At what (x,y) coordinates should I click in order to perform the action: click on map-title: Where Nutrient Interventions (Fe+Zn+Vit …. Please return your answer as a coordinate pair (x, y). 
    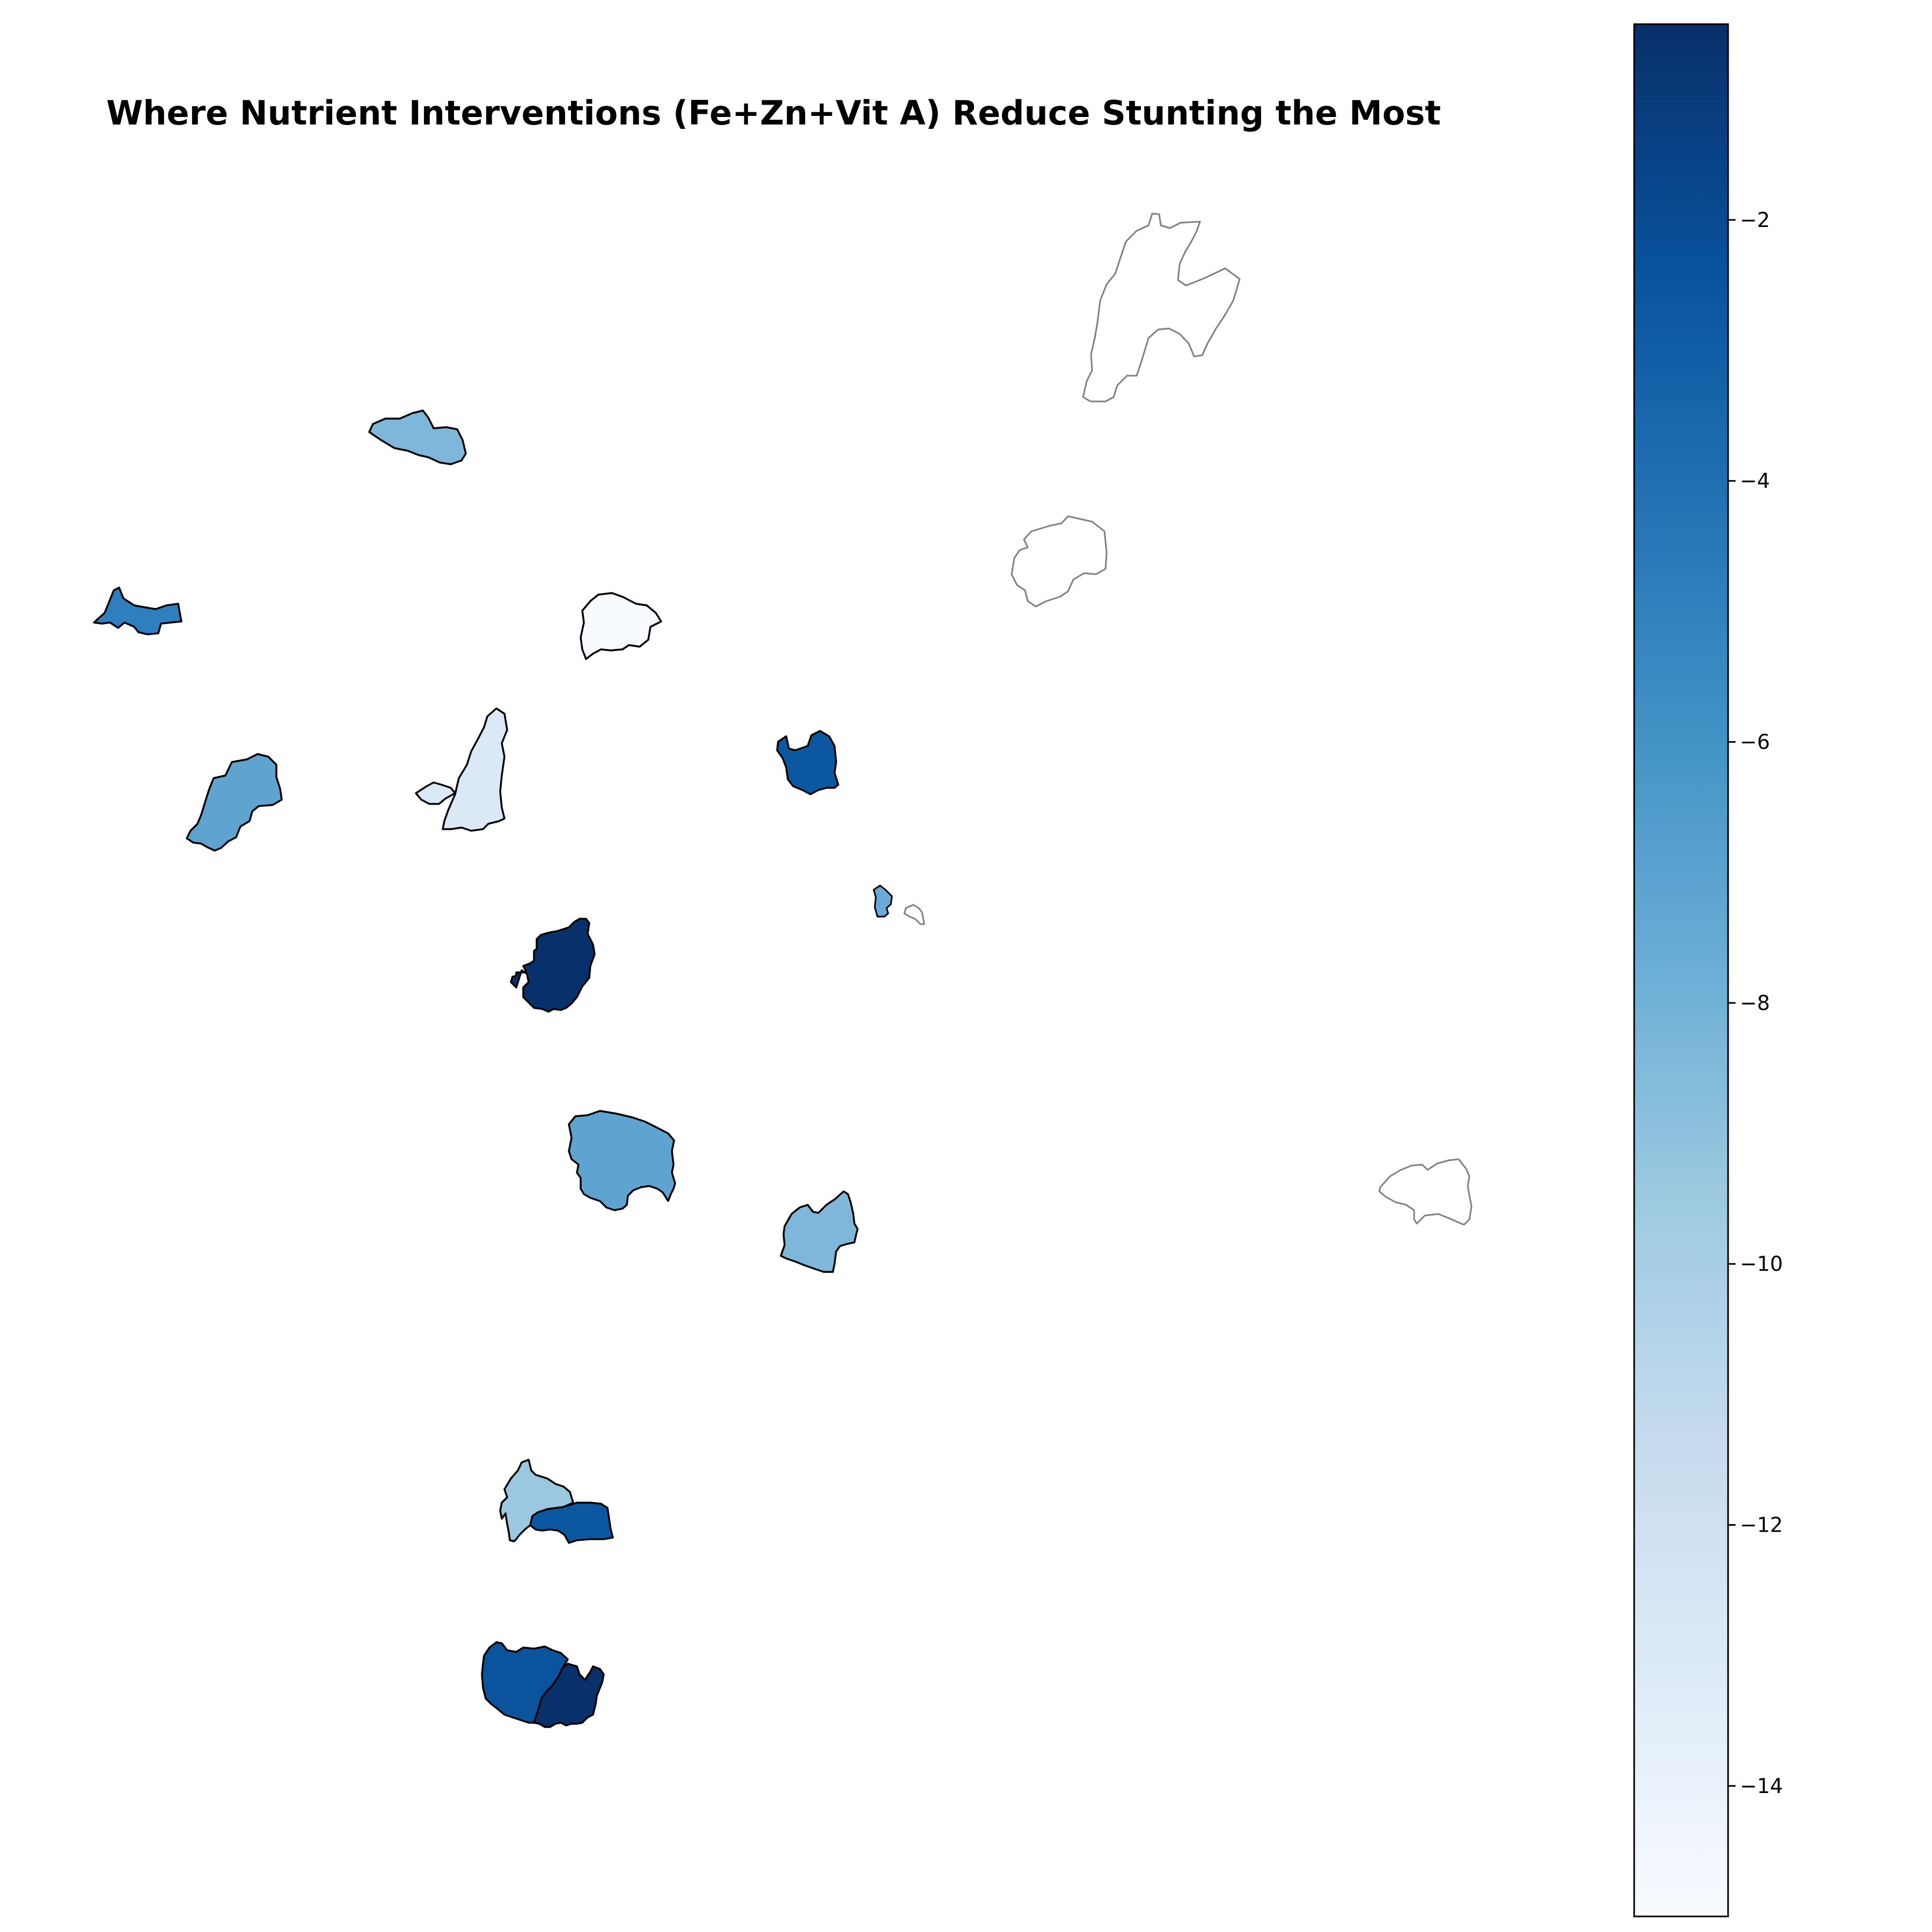
    Looking at the image, I should click on (773, 113).